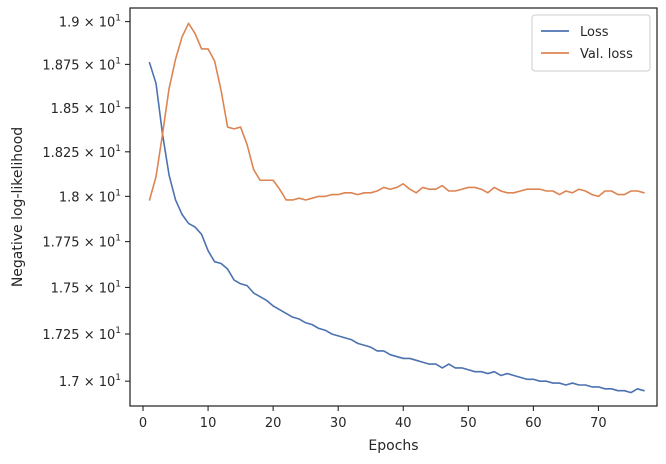  Describe the element at coordinates (598, 423) in the screenshot. I see `x-tick-label: 70` at that location.